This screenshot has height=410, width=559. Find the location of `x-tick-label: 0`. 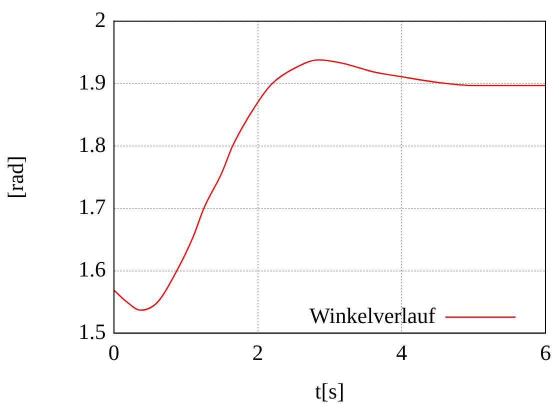

x-tick-label: 0 is located at coordinates (114, 353).